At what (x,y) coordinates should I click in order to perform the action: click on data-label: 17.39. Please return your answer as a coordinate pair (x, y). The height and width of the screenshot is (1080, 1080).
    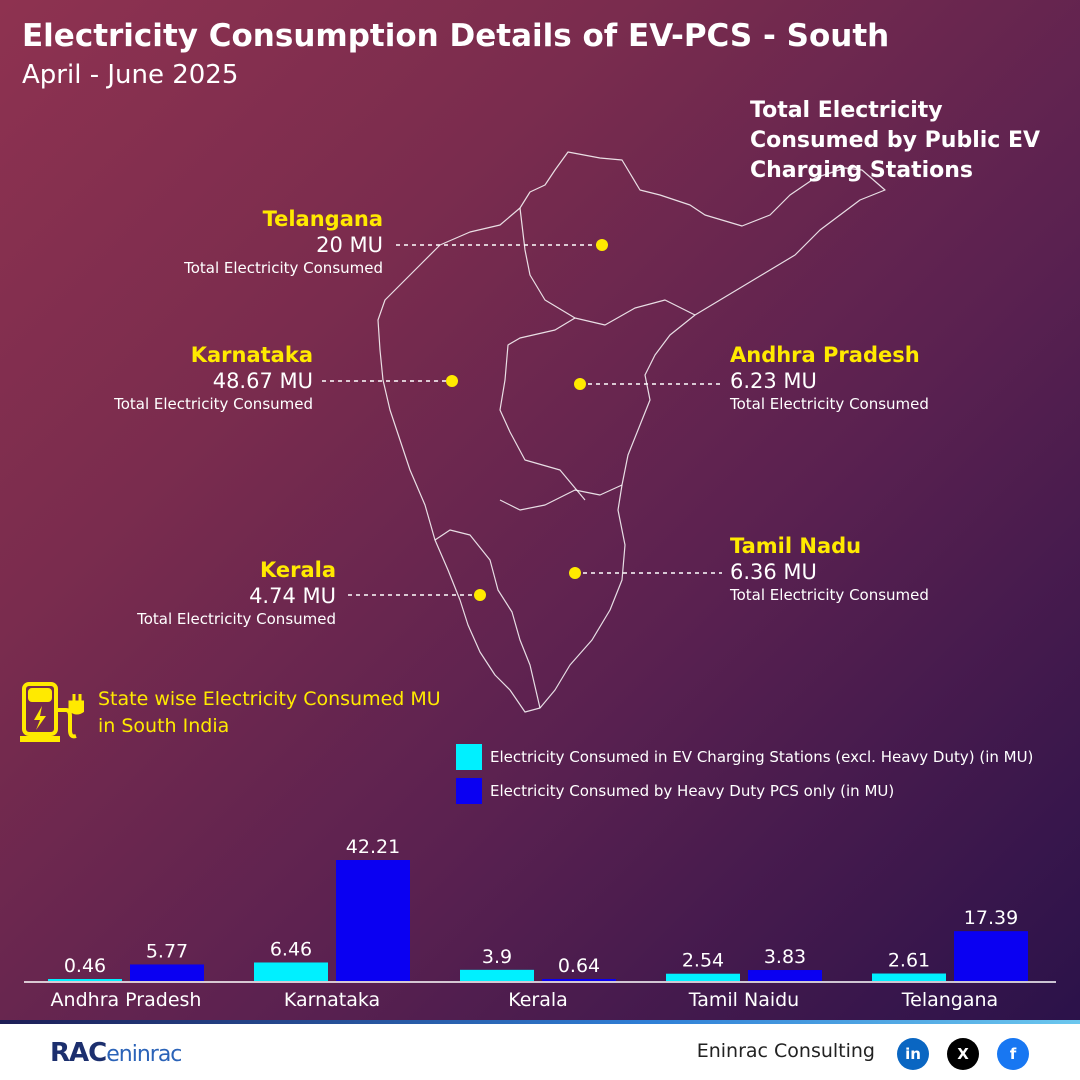
    Looking at the image, I should click on (991, 918).